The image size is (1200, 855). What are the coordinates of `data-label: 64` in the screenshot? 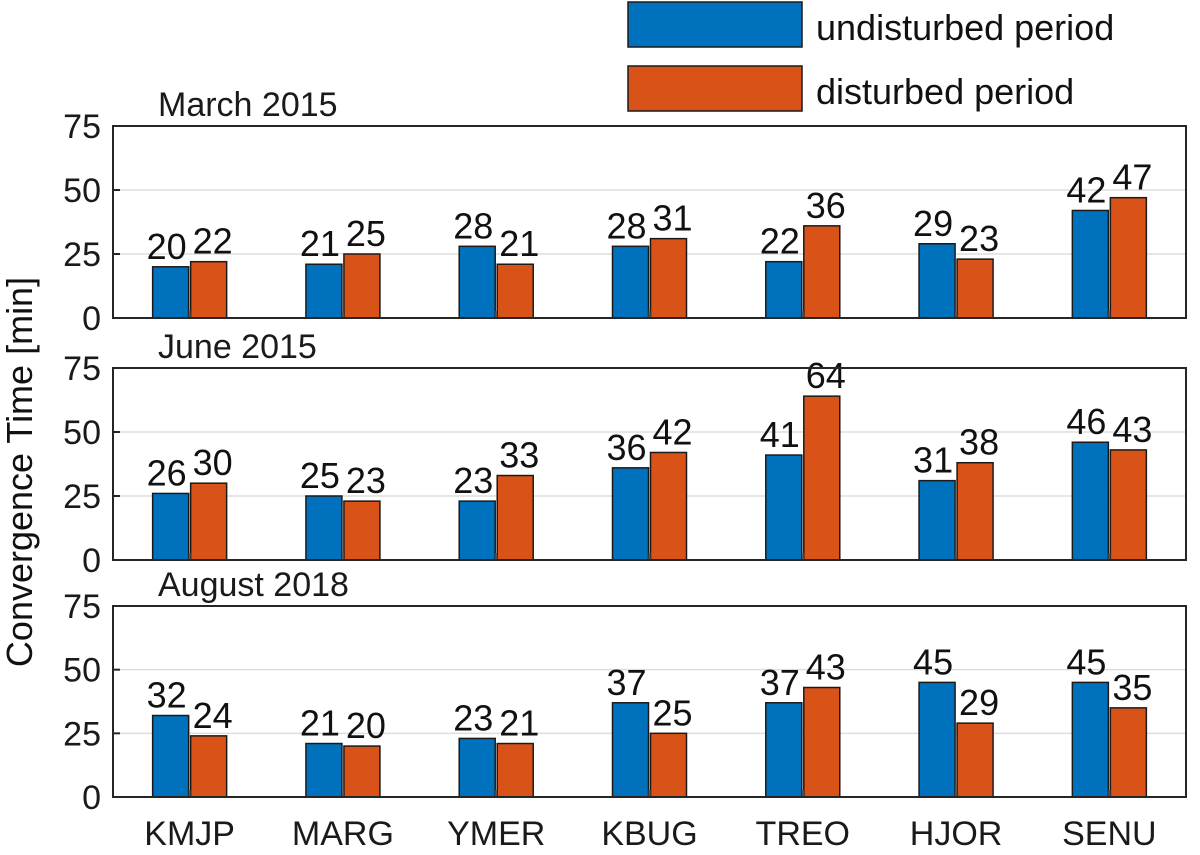 It's located at (826, 375).